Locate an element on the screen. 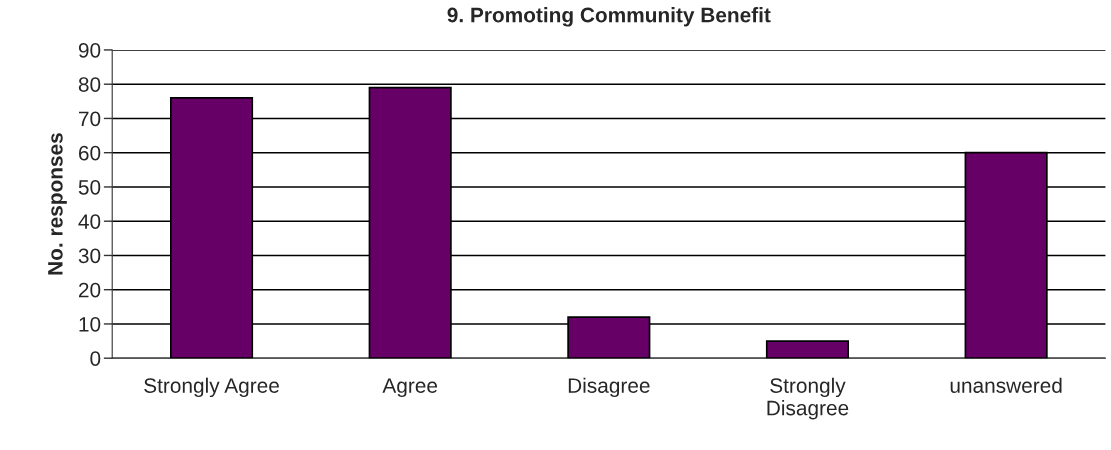 This screenshot has width=1111, height=450. y-tick-label: 0 is located at coordinates (95, 358).